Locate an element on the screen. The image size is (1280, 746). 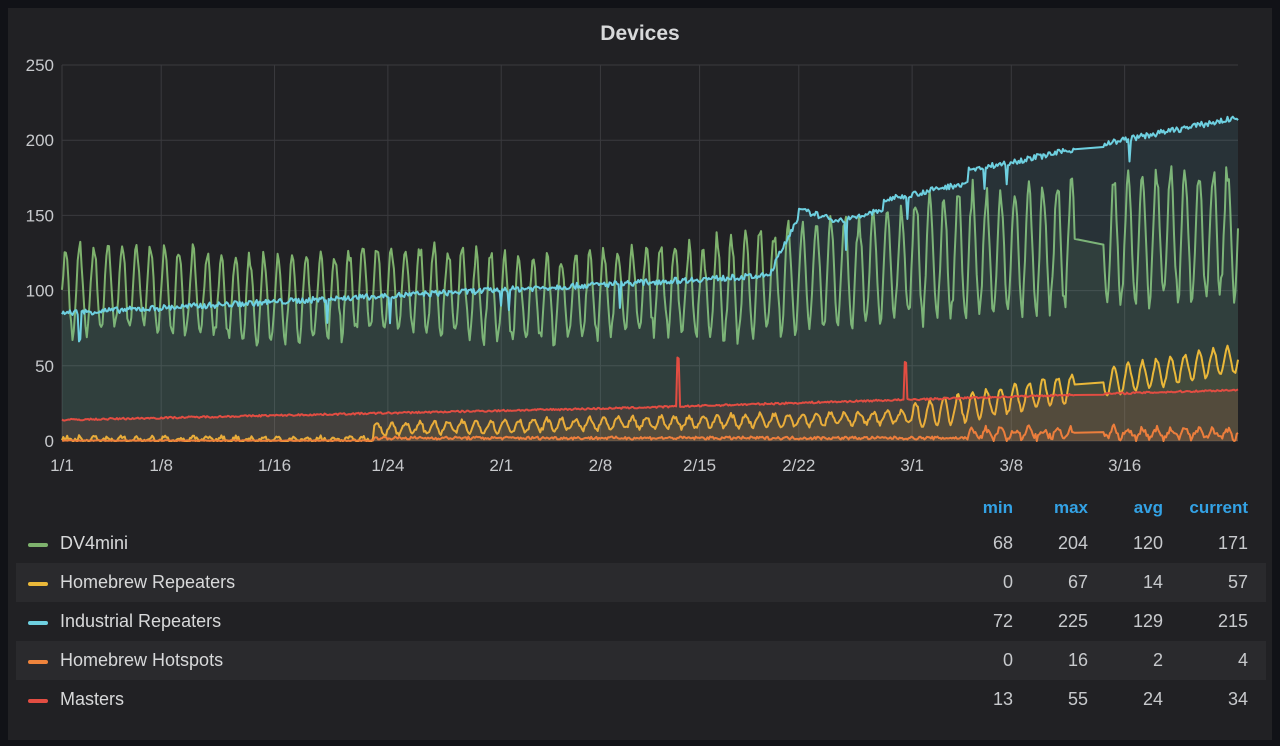
series-line-masters is located at coordinates (650, 389).